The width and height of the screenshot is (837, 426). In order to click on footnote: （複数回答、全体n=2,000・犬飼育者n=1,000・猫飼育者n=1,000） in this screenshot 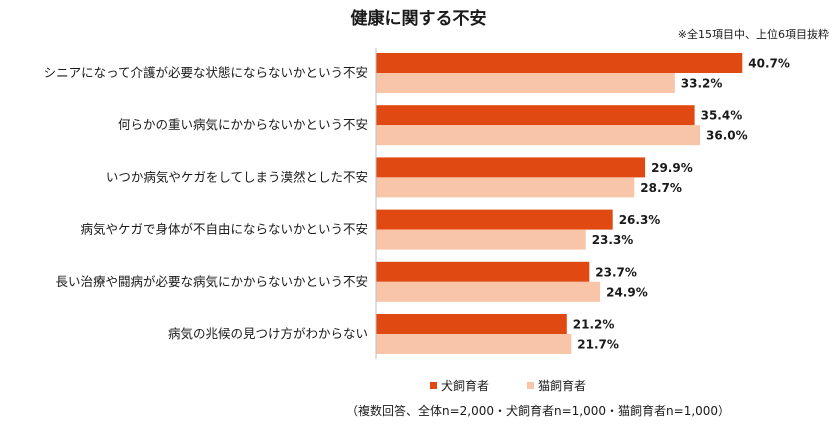, I will do `click(538, 411)`.